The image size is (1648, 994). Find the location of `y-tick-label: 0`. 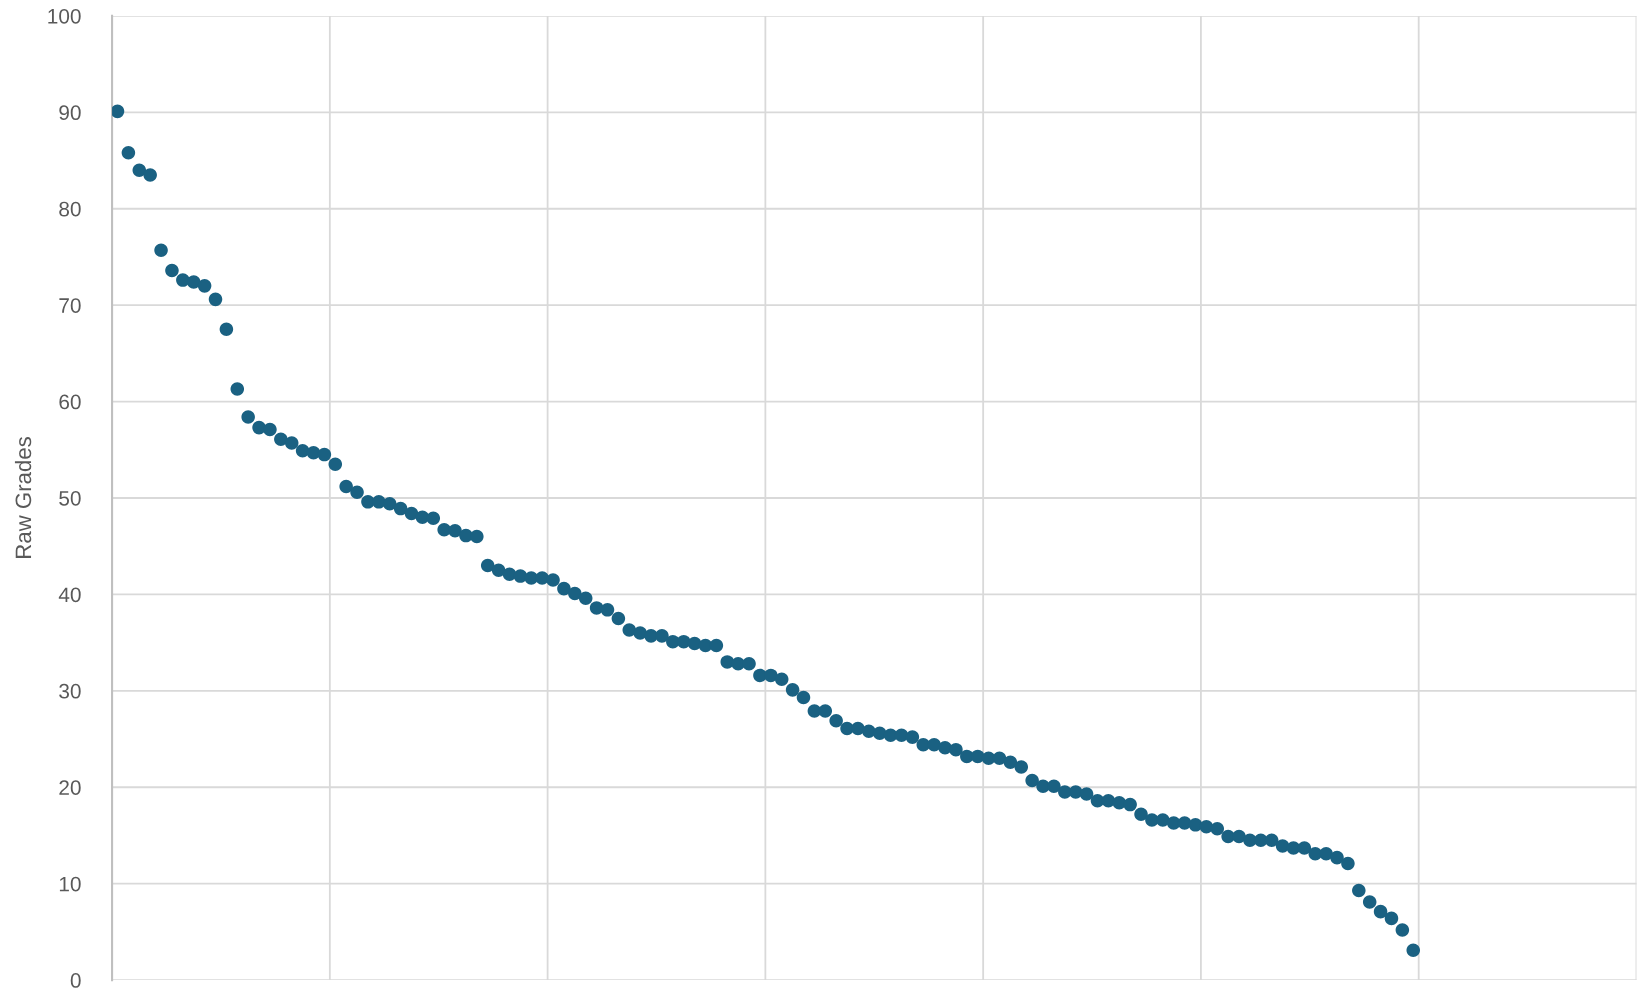

y-tick-label: 0 is located at coordinates (75, 980).